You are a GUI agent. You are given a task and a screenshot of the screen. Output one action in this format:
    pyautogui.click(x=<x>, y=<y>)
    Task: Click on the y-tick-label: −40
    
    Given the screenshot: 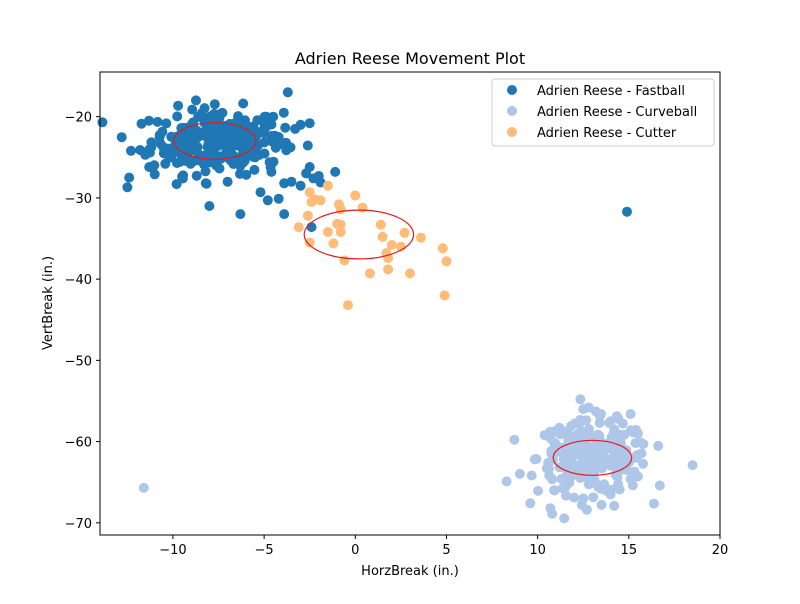 What is the action you would take?
    pyautogui.click(x=78, y=280)
    